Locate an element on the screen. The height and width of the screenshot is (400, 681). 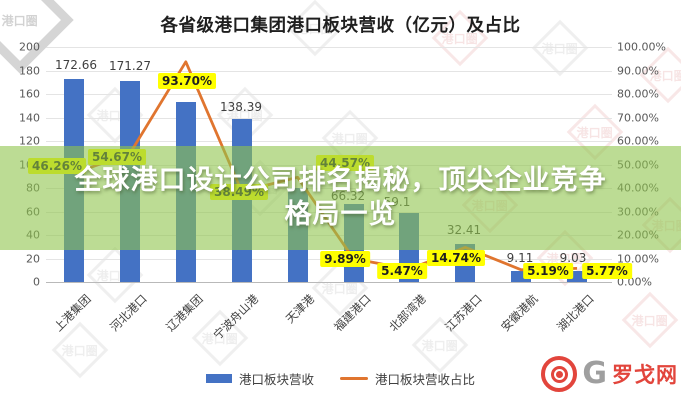
bar-value-label: 138.39 is located at coordinates (241, 107).